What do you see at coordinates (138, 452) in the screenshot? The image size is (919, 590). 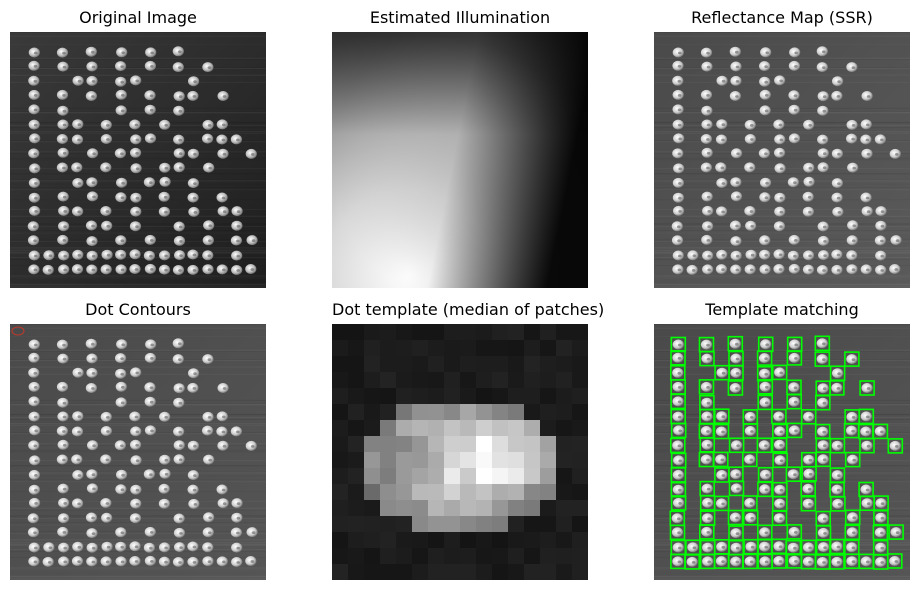 I see `contours-image` at bounding box center [138, 452].